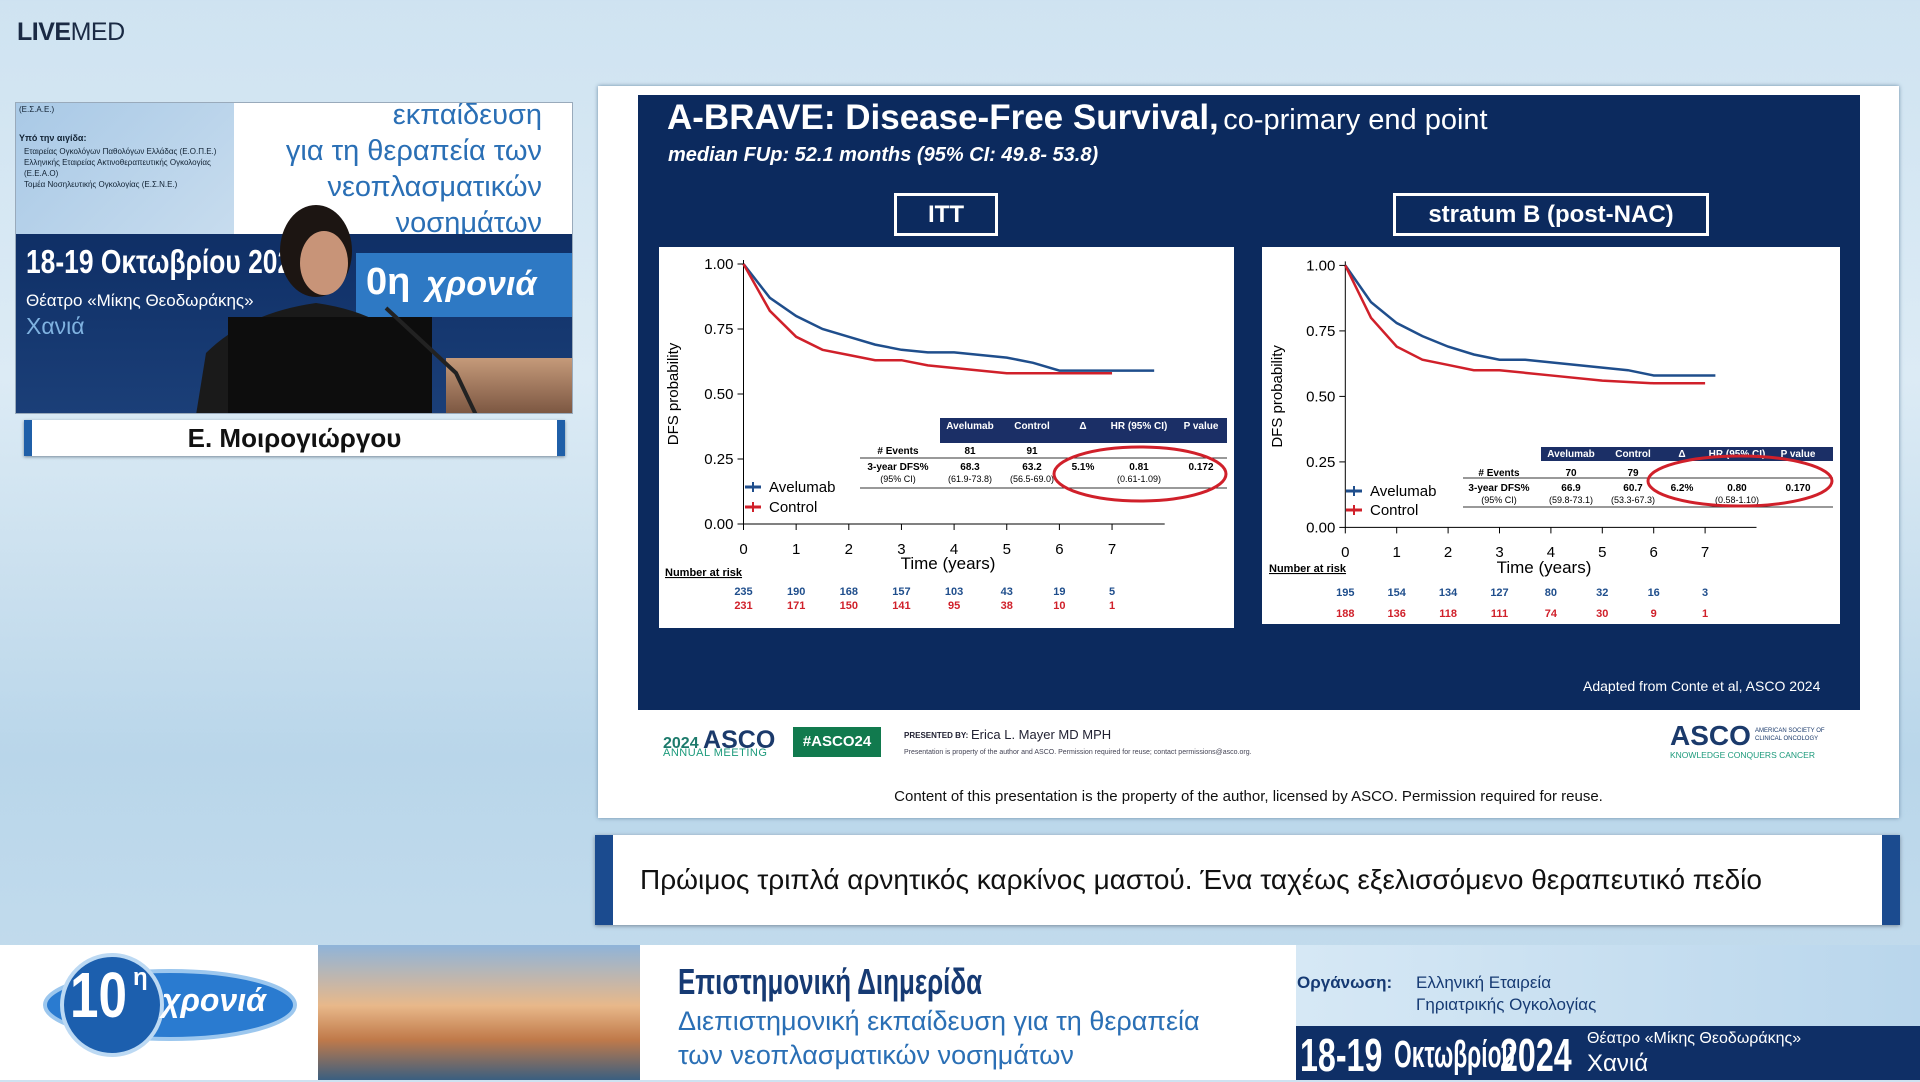  Describe the element at coordinates (1608, 1053) in the screenshot. I see `banner-date-panel` at that location.